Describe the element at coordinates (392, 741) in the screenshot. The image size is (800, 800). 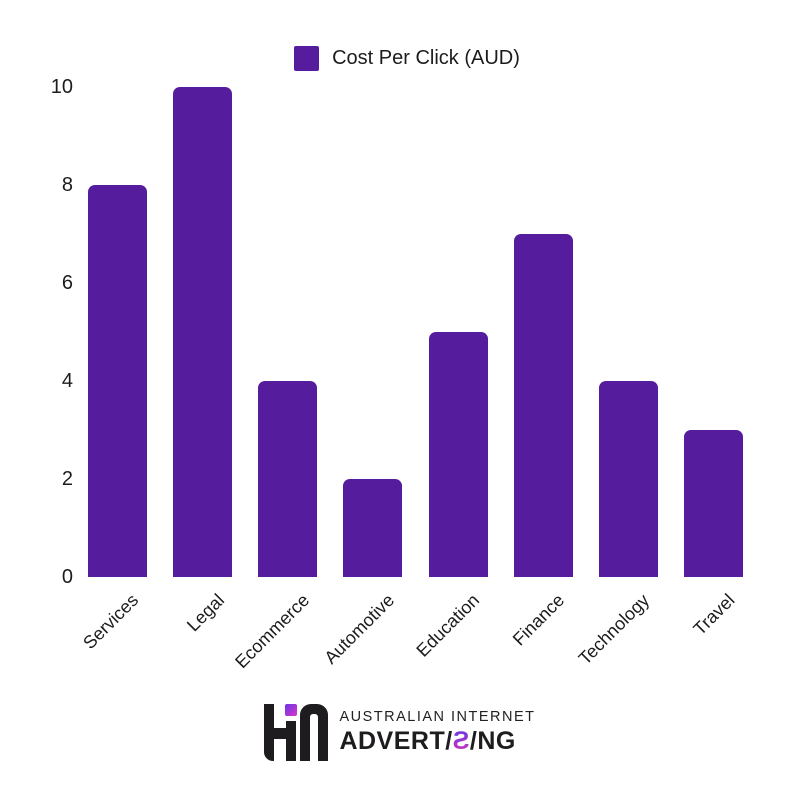
I see `brand-text-segment: ADVERT` at that location.